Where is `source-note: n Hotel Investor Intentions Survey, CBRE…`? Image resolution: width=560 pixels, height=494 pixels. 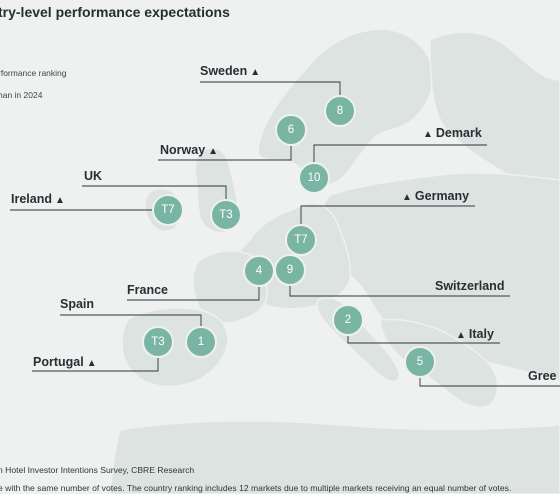 source-note: n Hotel Investor Intentions Survey, CBRE… is located at coordinates (97, 470).